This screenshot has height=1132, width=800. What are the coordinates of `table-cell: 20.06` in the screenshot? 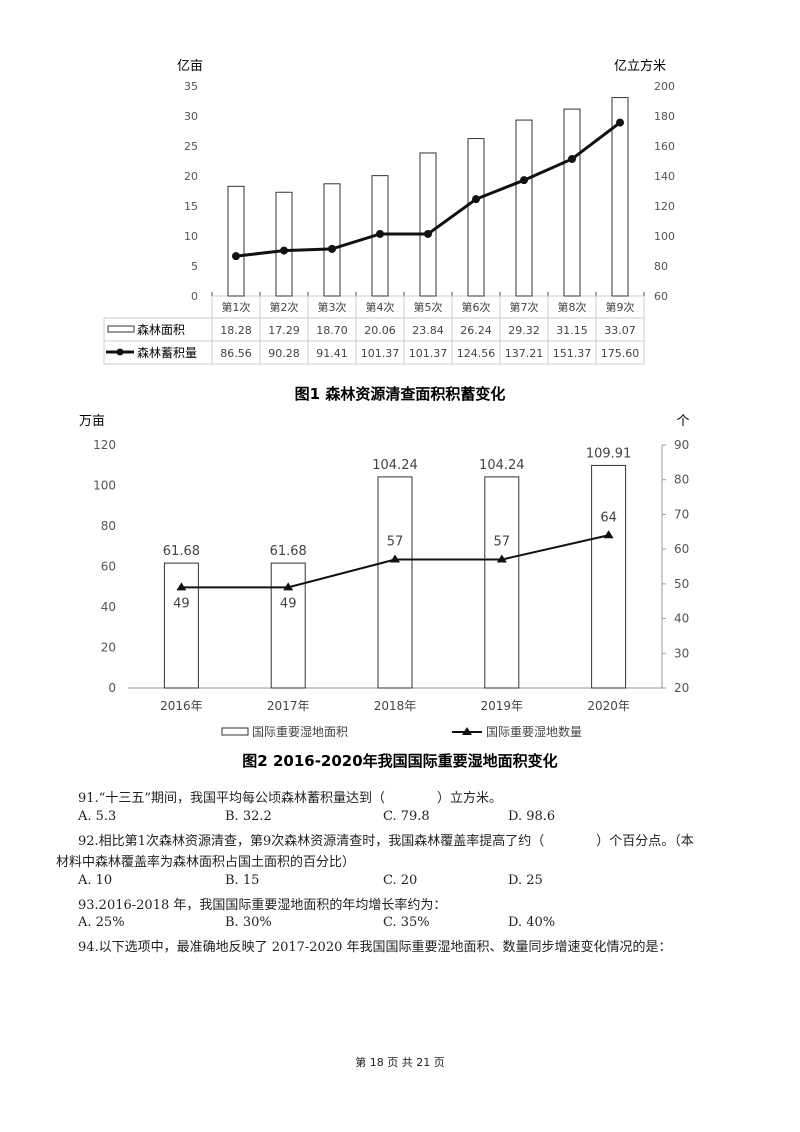 It's located at (380, 330).